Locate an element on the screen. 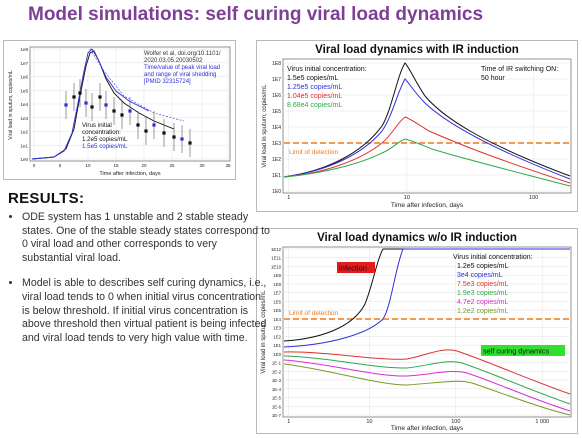 The height and width of the screenshot is (438, 582). self-cure-badge is located at coordinates (523, 350).